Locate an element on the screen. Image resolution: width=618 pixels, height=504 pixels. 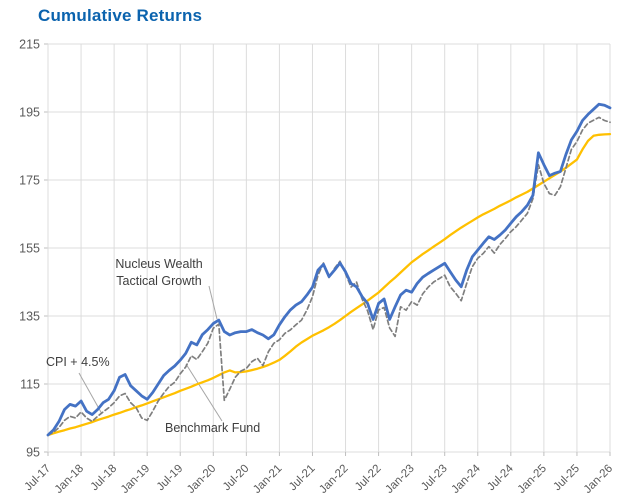
x-axis-label: Jul-20 is located at coordinates (236, 478).